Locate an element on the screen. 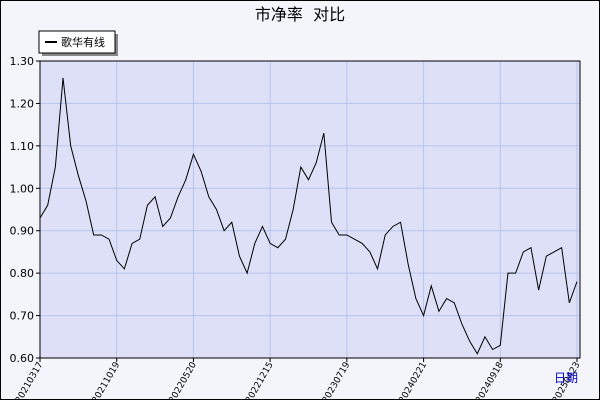 The width and height of the screenshot is (600, 400). legend-label: 歌华有线 is located at coordinates (83, 42).